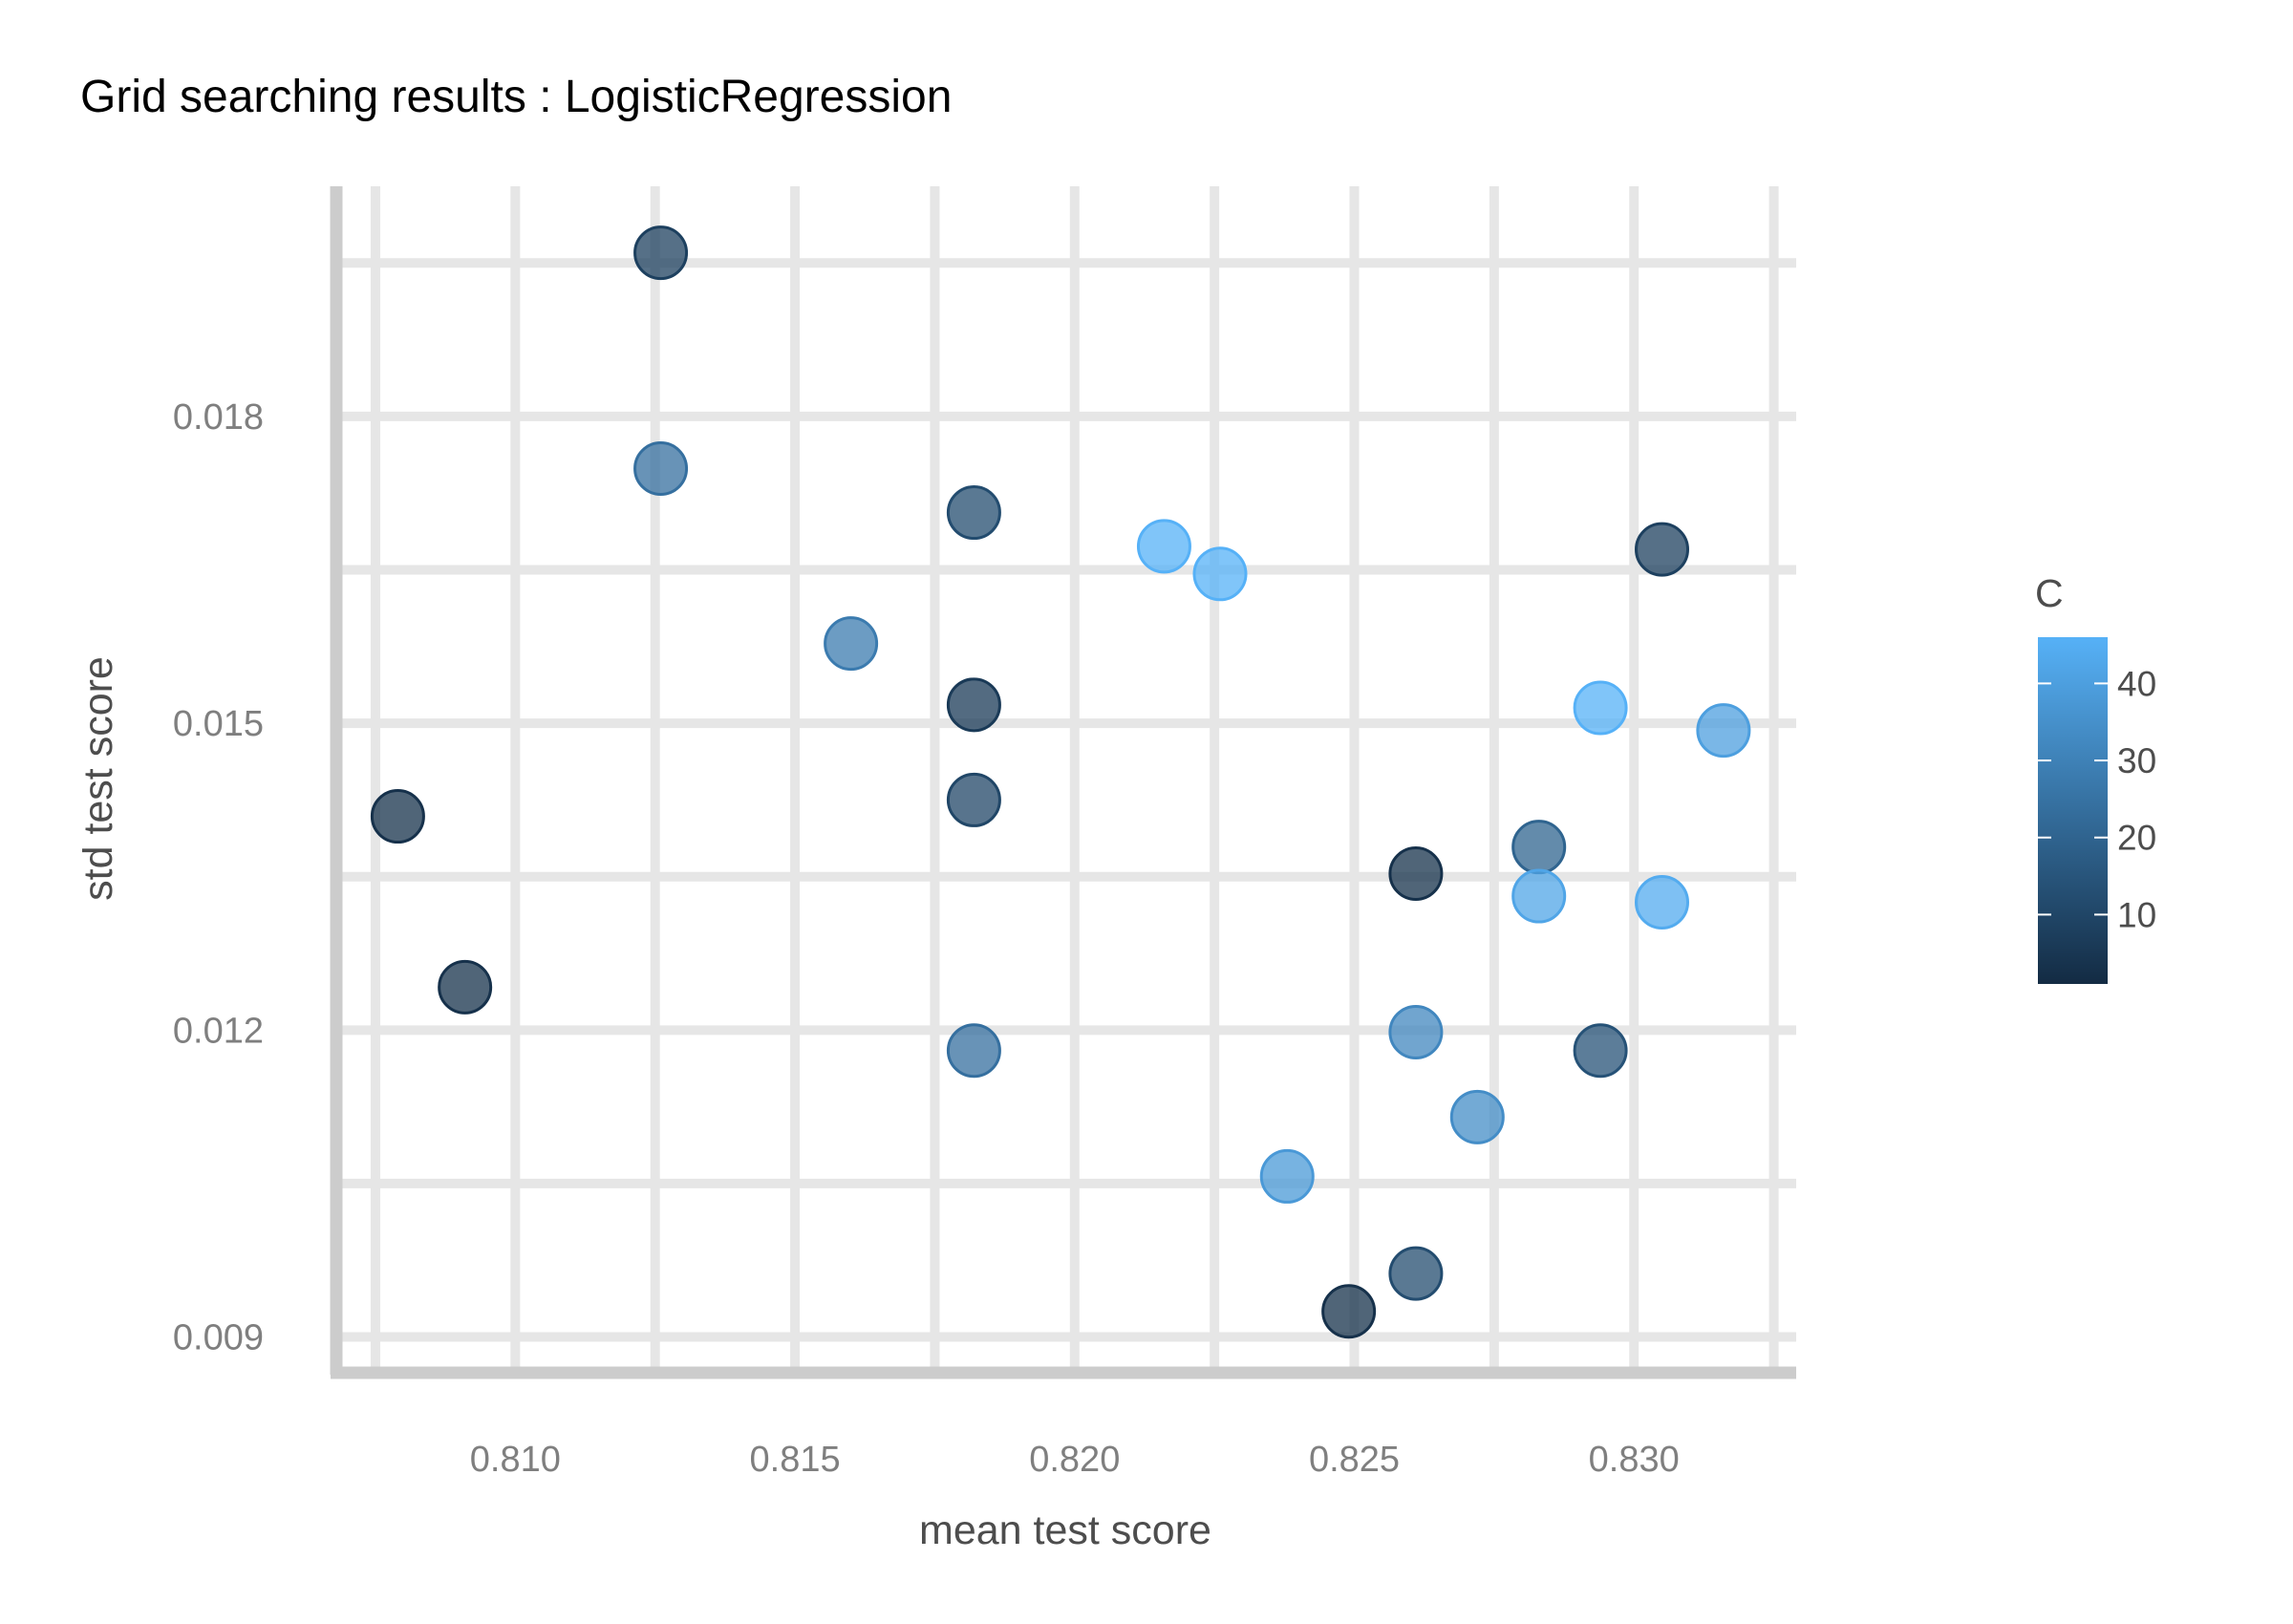  Describe the element at coordinates (1634, 1460) in the screenshot. I see `x-tick-label: 0.830` at that location.